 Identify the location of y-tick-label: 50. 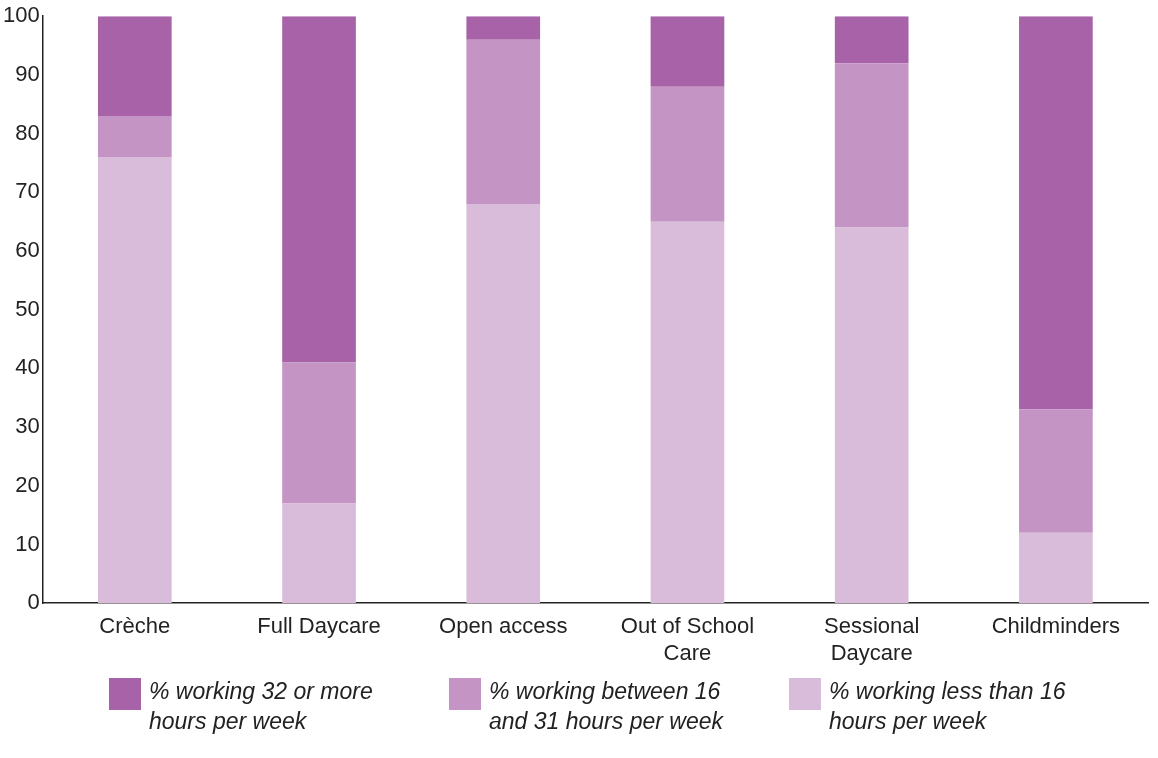
(27, 308).